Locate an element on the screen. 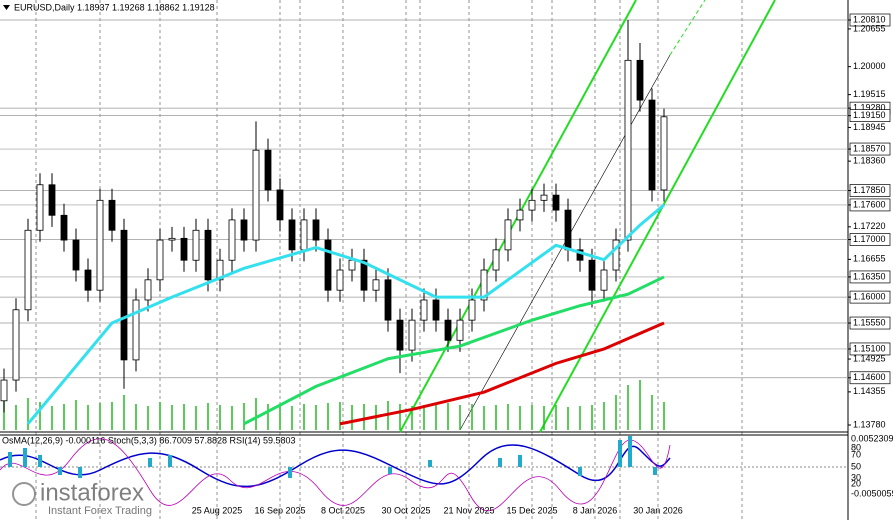 The width and height of the screenshot is (893, 520). y-tick-label: 1.15550 is located at coordinates (869, 322).